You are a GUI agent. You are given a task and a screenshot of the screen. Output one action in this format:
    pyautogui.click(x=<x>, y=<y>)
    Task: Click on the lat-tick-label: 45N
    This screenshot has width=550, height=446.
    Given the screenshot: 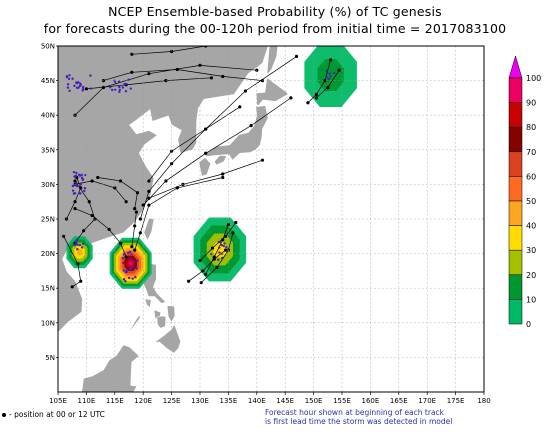 What is the action you would take?
    pyautogui.click(x=48, y=81)
    